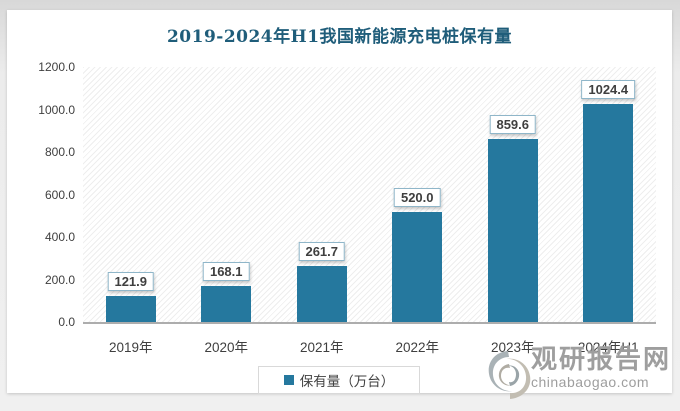 The image size is (680, 411). Describe the element at coordinates (347, 381) in the screenshot. I see `legend-label: 保有量（万台）` at that location.